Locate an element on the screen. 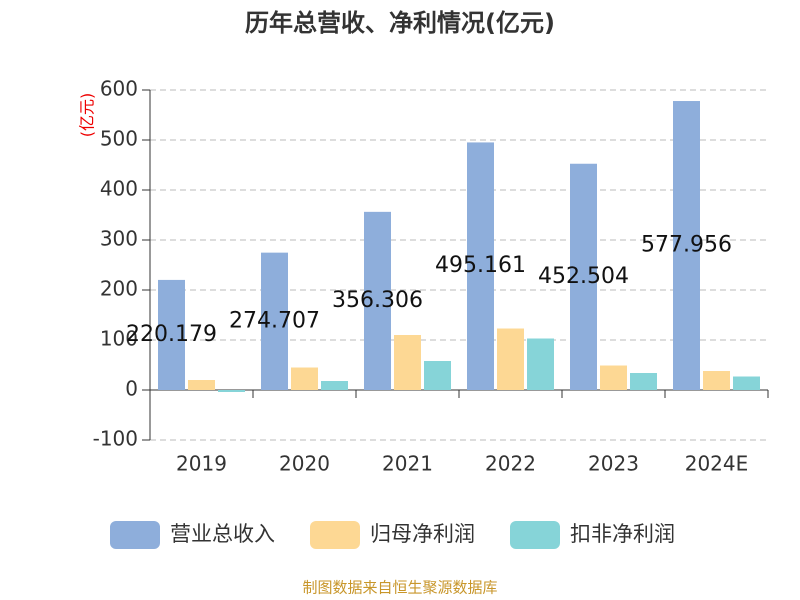 The image size is (800, 600). y-tick-label: 500 is located at coordinates (119, 139).